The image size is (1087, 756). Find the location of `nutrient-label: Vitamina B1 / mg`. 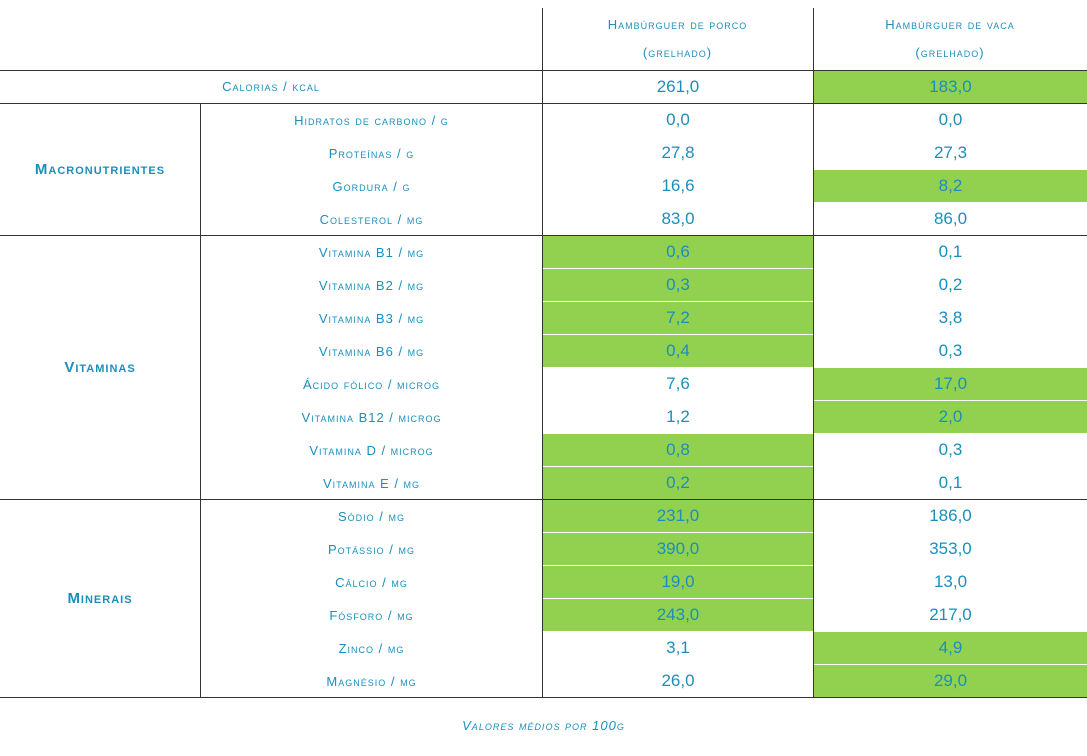

nutrient-label: Vitamina B1 / mg is located at coordinates (371, 252).